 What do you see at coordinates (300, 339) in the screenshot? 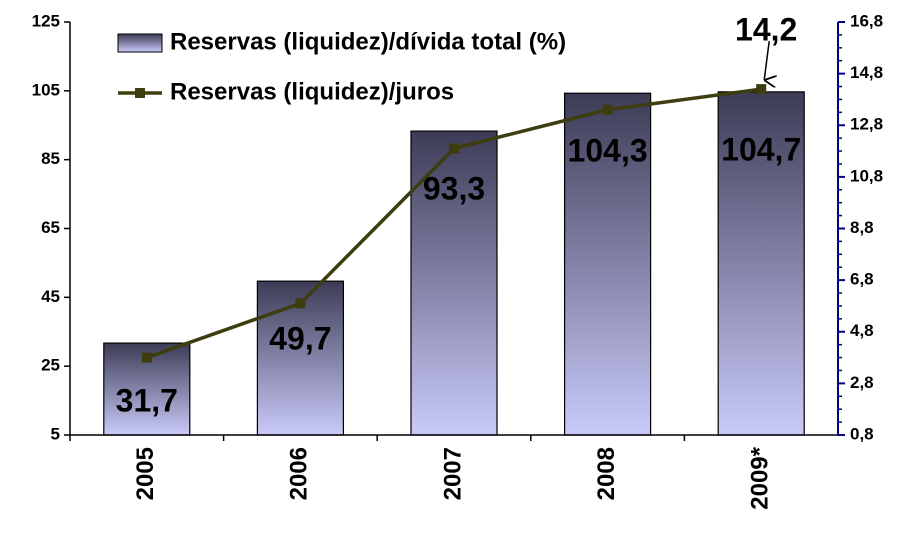
I see `bar-value-label: 49,7` at bounding box center [300, 339].